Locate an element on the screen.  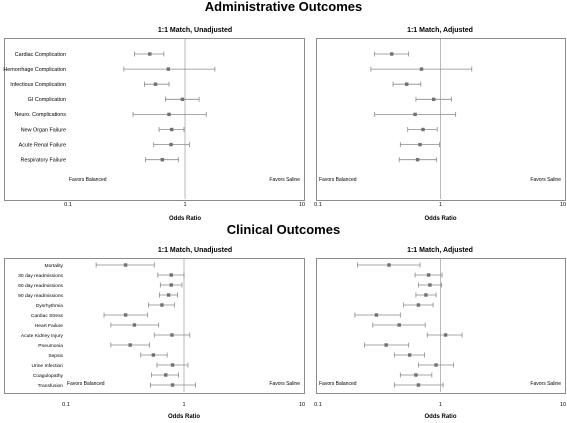
panel-title-admin-adjusted: 1:1 Match, Adjusted is located at coordinates (440, 30).